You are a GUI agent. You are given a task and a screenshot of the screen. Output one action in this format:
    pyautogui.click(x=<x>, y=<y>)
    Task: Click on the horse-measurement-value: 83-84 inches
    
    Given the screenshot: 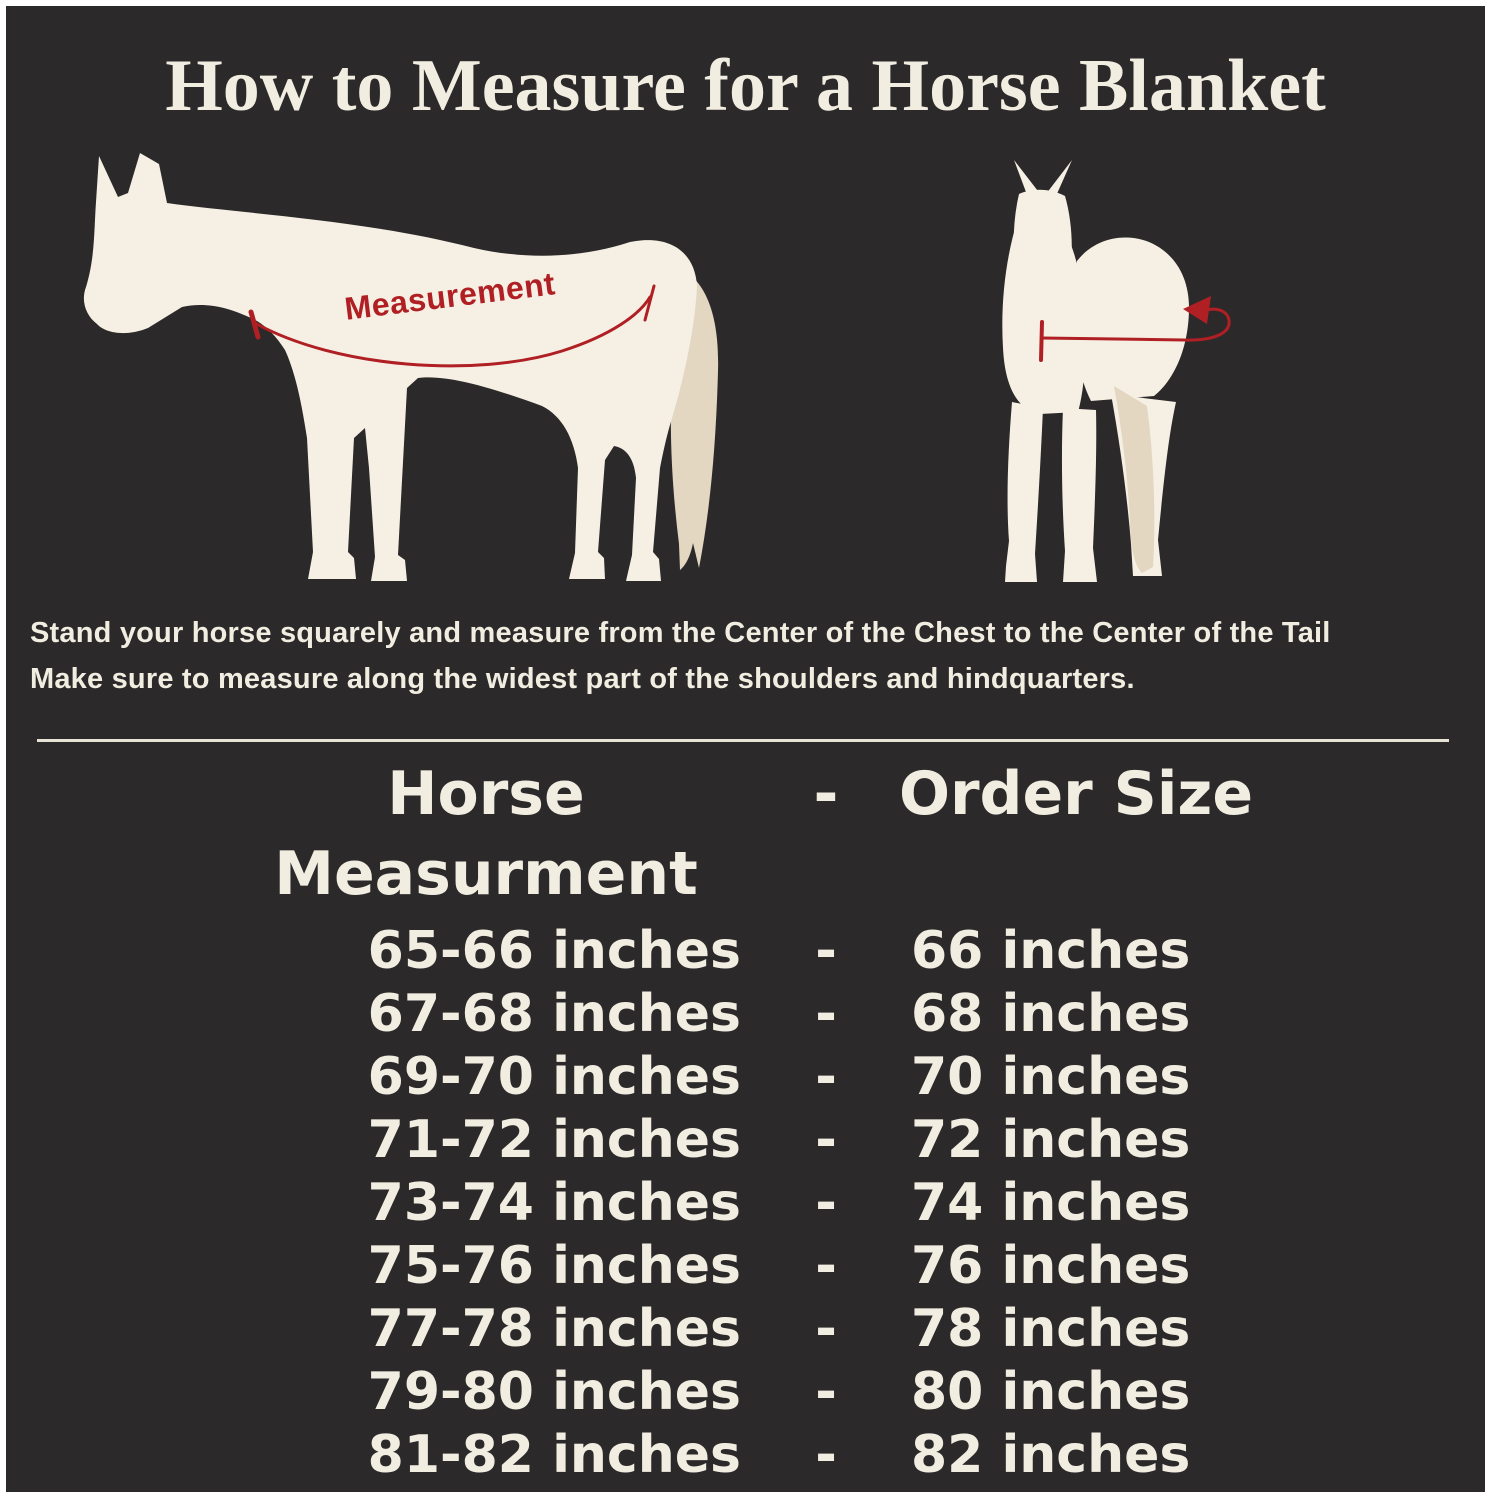 What is the action you would take?
    pyautogui.click(x=373, y=1489)
    